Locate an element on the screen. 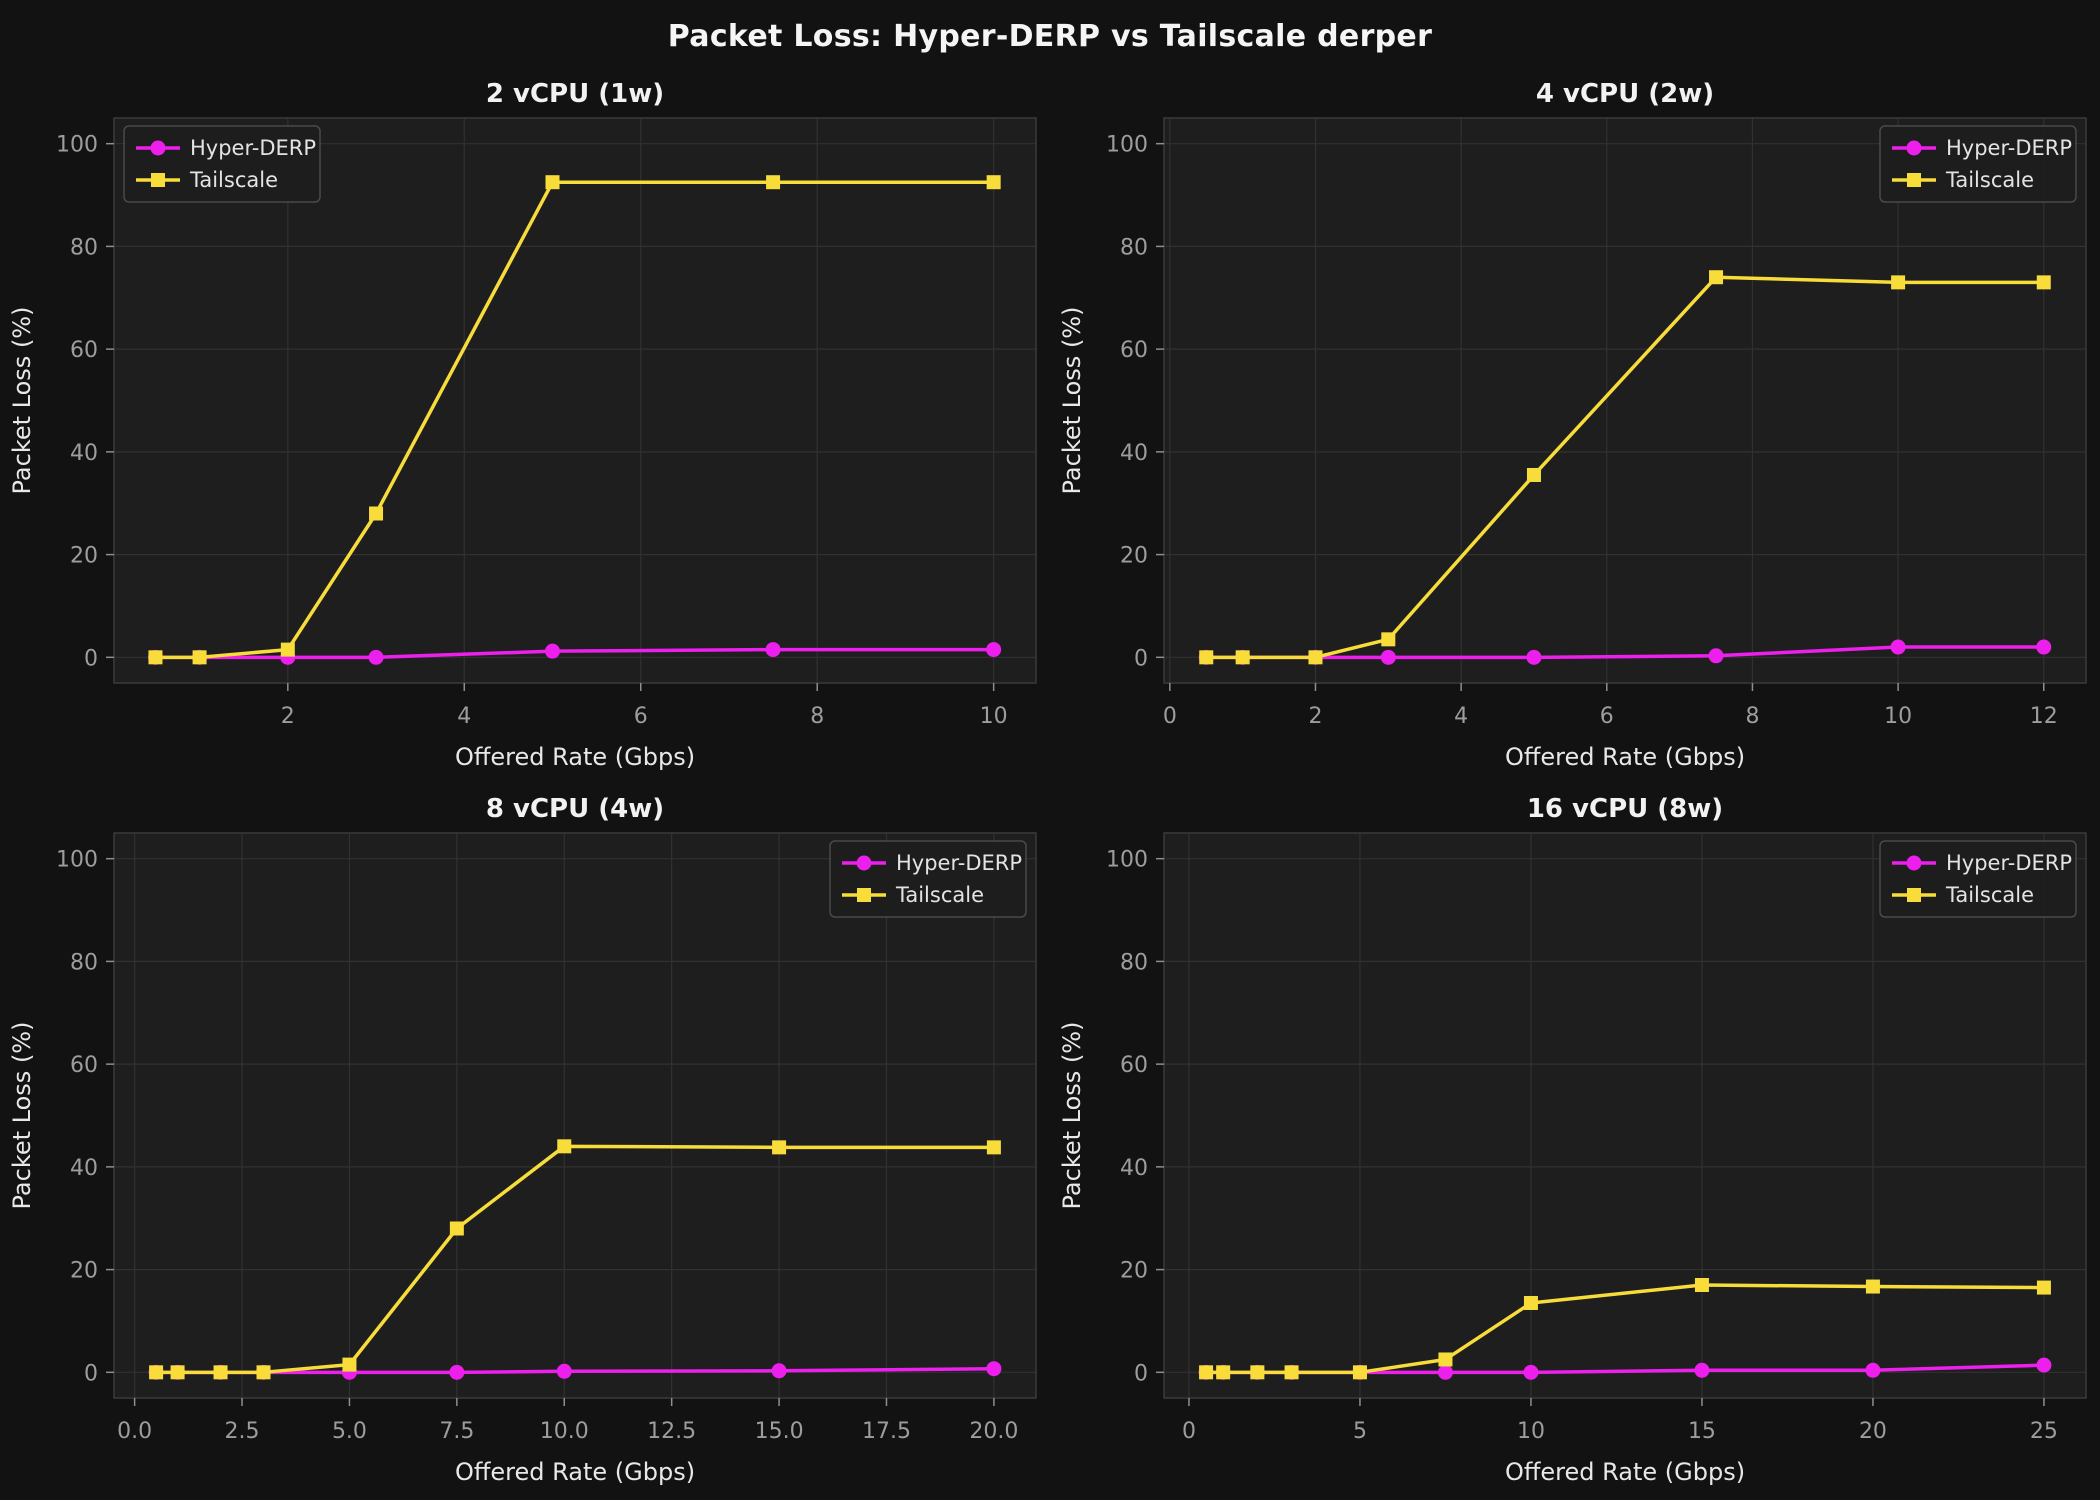  x-axis: 0 2 4 6 8 10 12 is located at coordinates (1610, 706).